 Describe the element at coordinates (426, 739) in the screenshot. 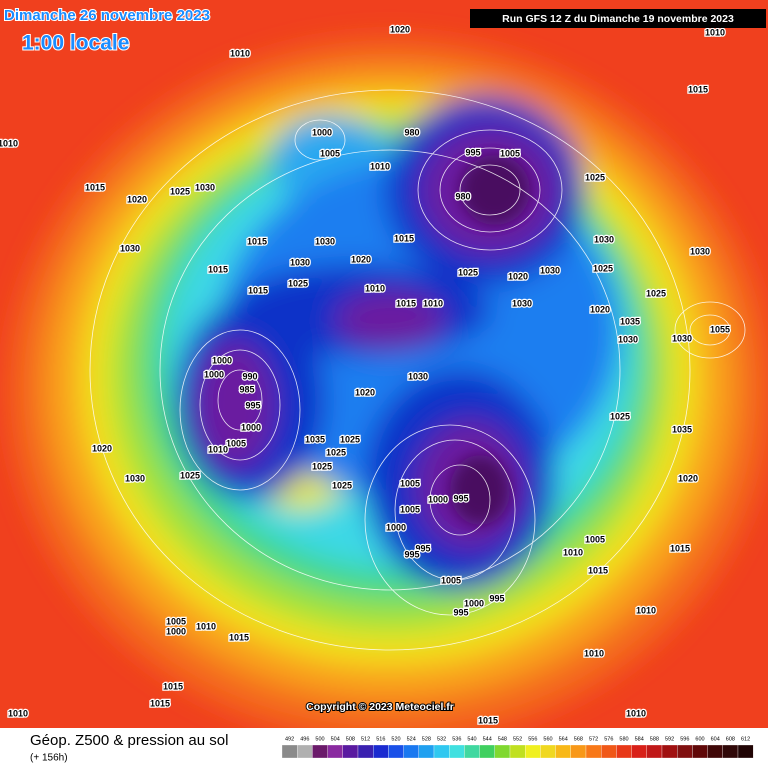

I see `scale-label: 528` at that location.